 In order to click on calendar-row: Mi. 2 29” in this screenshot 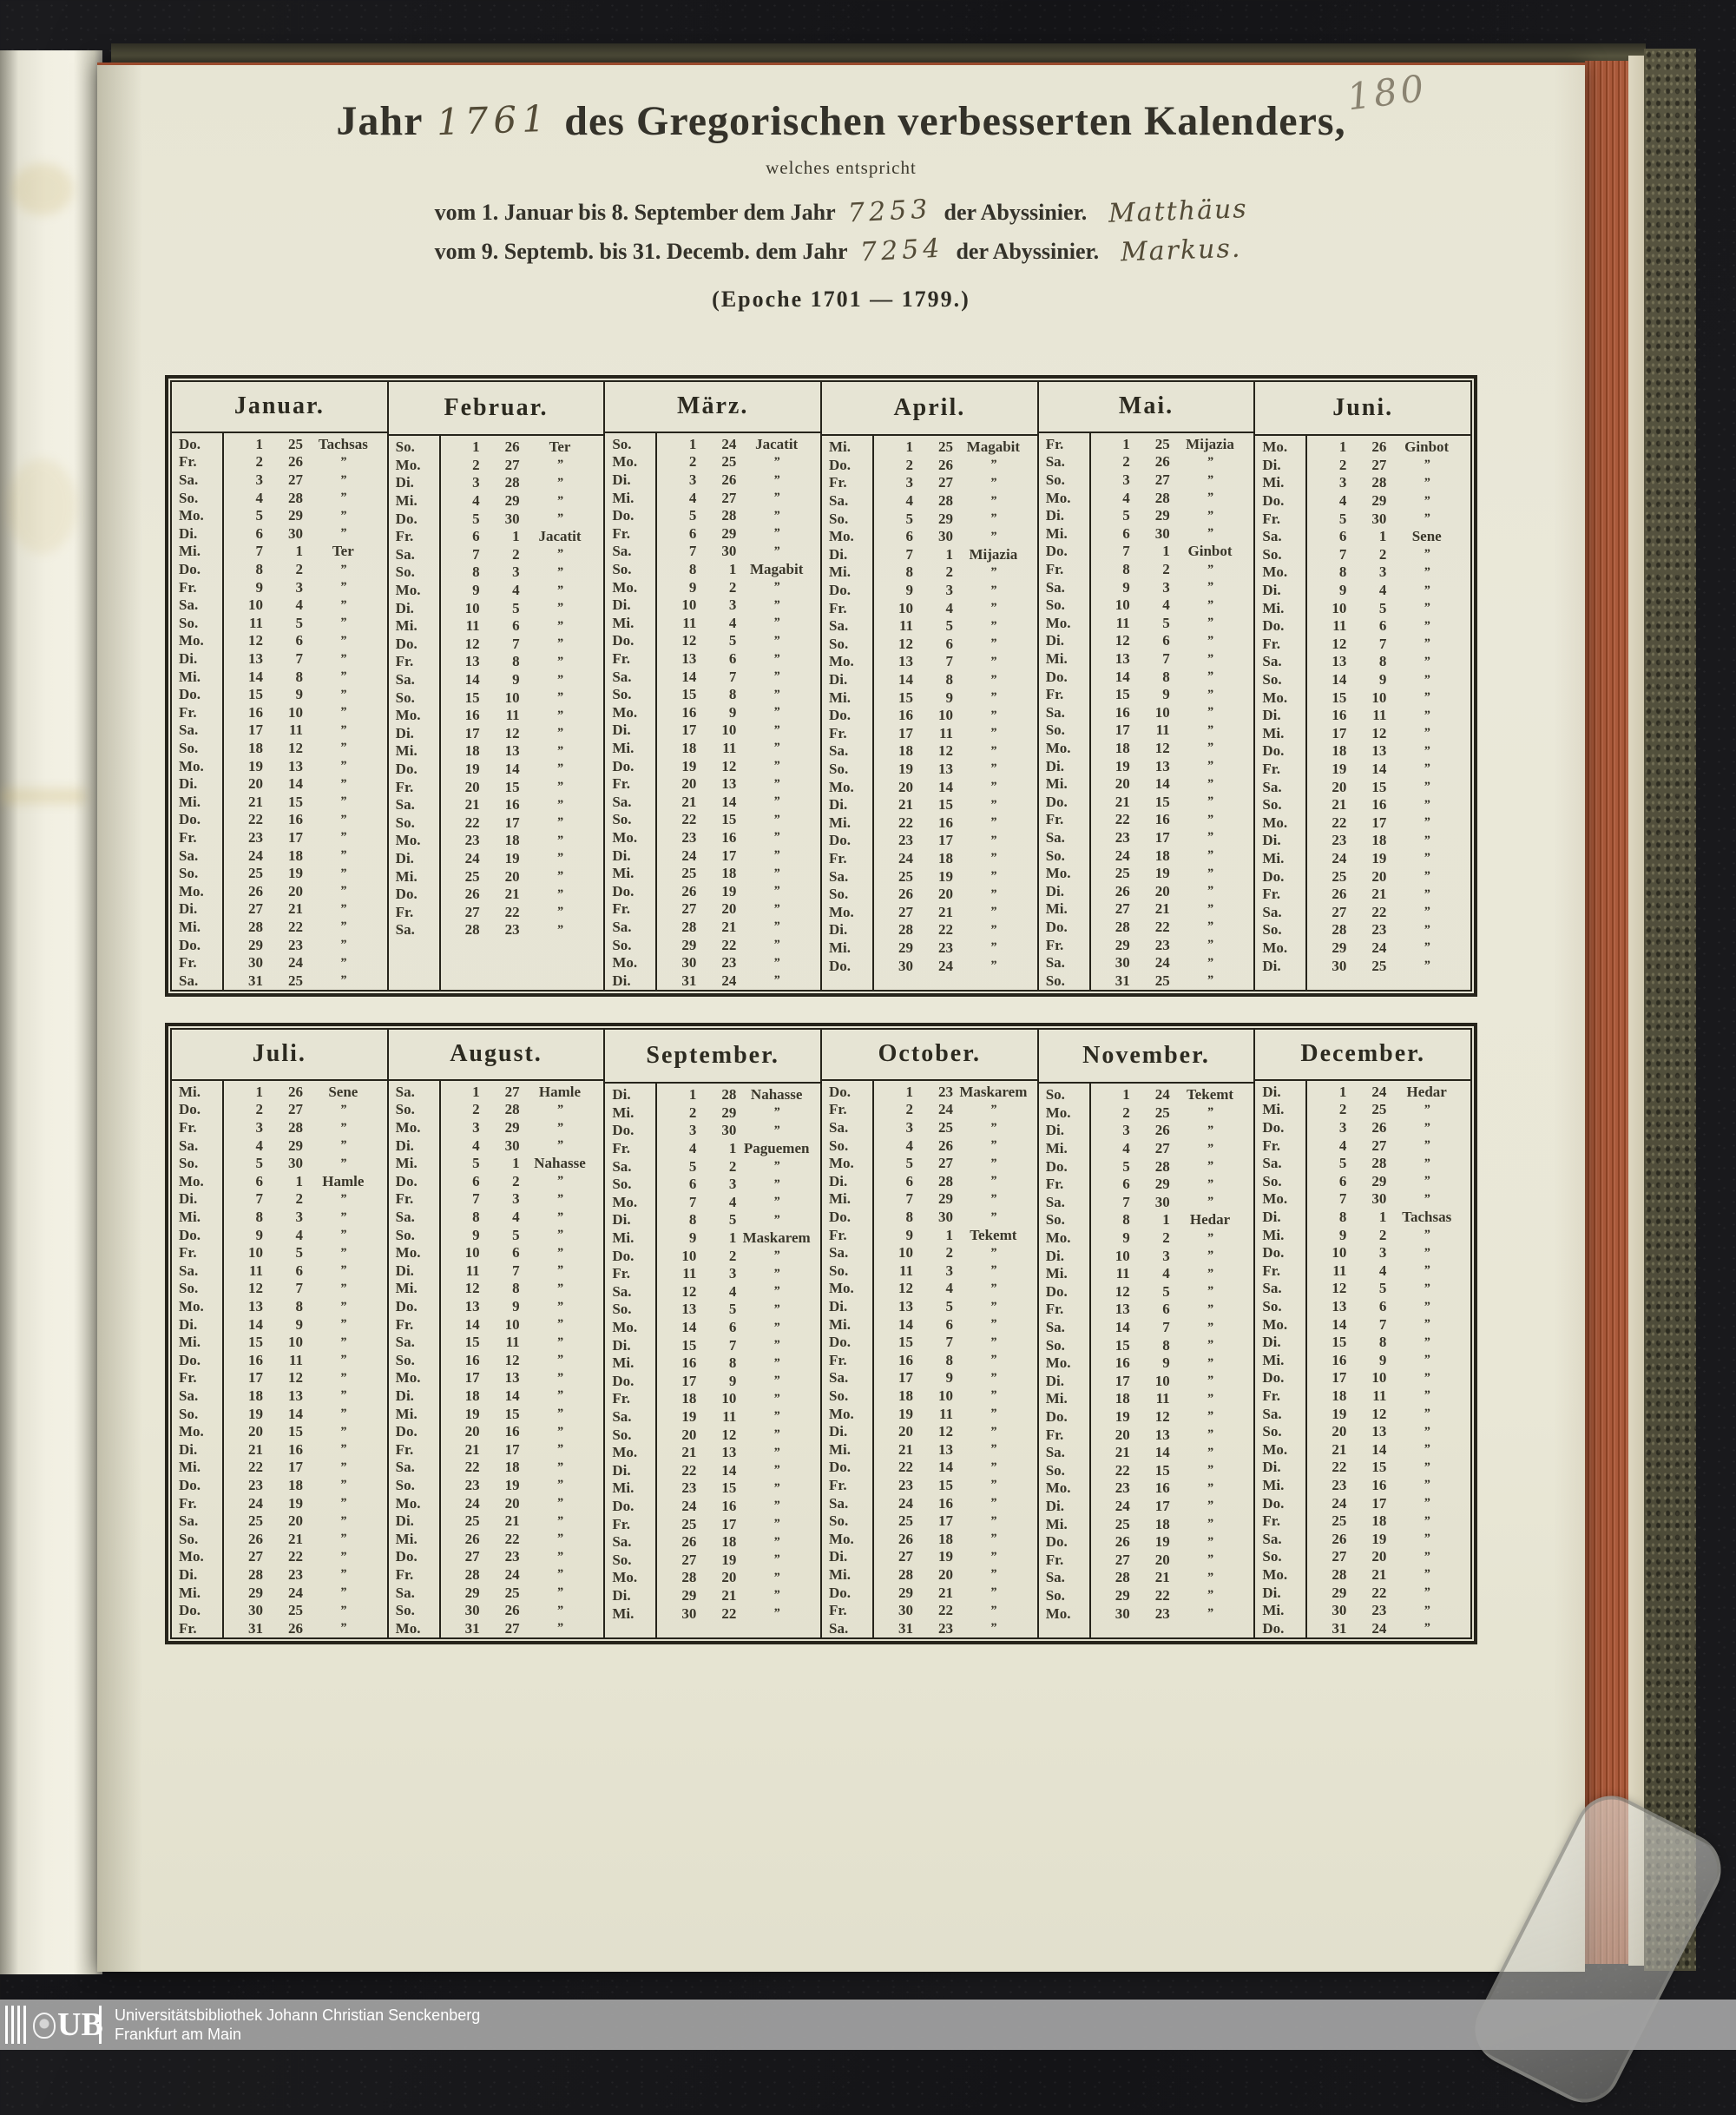, I will do `click(712, 1113)`.